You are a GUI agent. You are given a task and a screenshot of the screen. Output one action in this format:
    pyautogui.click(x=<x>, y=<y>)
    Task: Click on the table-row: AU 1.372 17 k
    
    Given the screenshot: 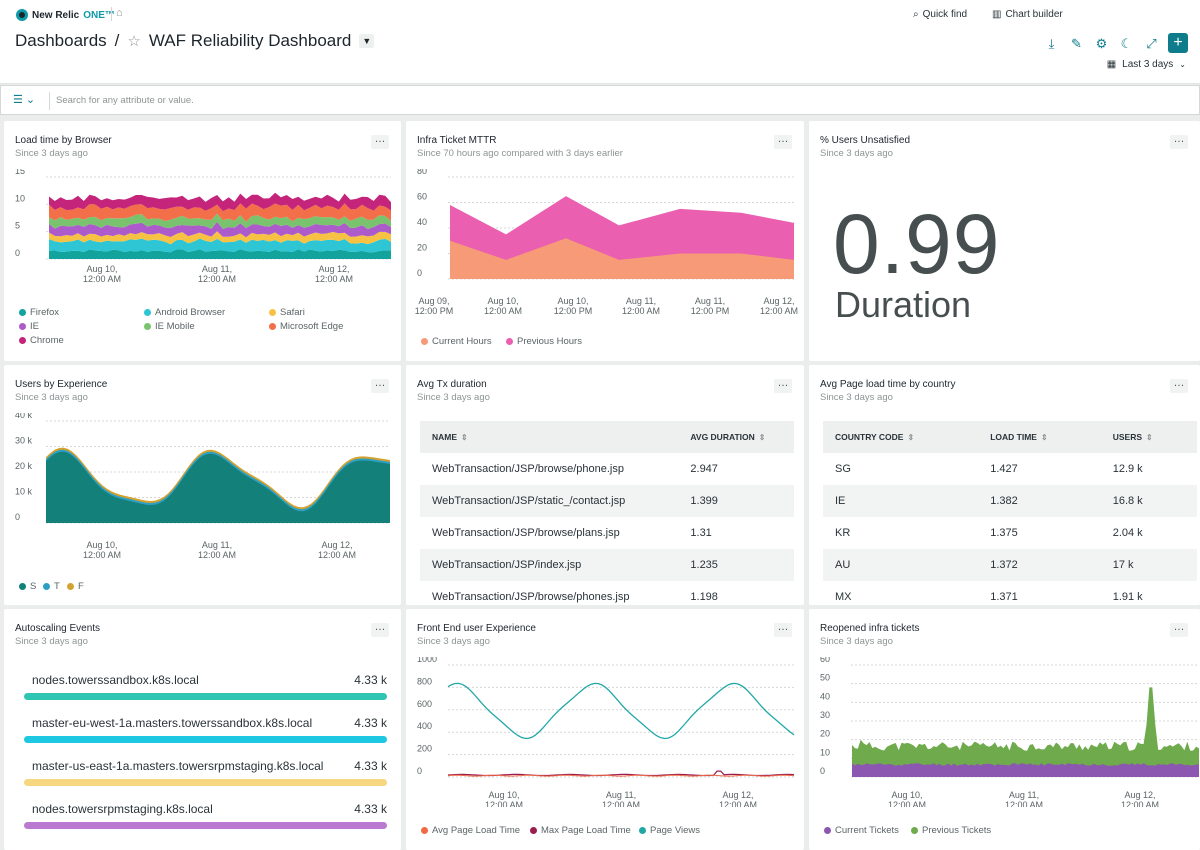 What is the action you would take?
    pyautogui.click(x=1010, y=565)
    